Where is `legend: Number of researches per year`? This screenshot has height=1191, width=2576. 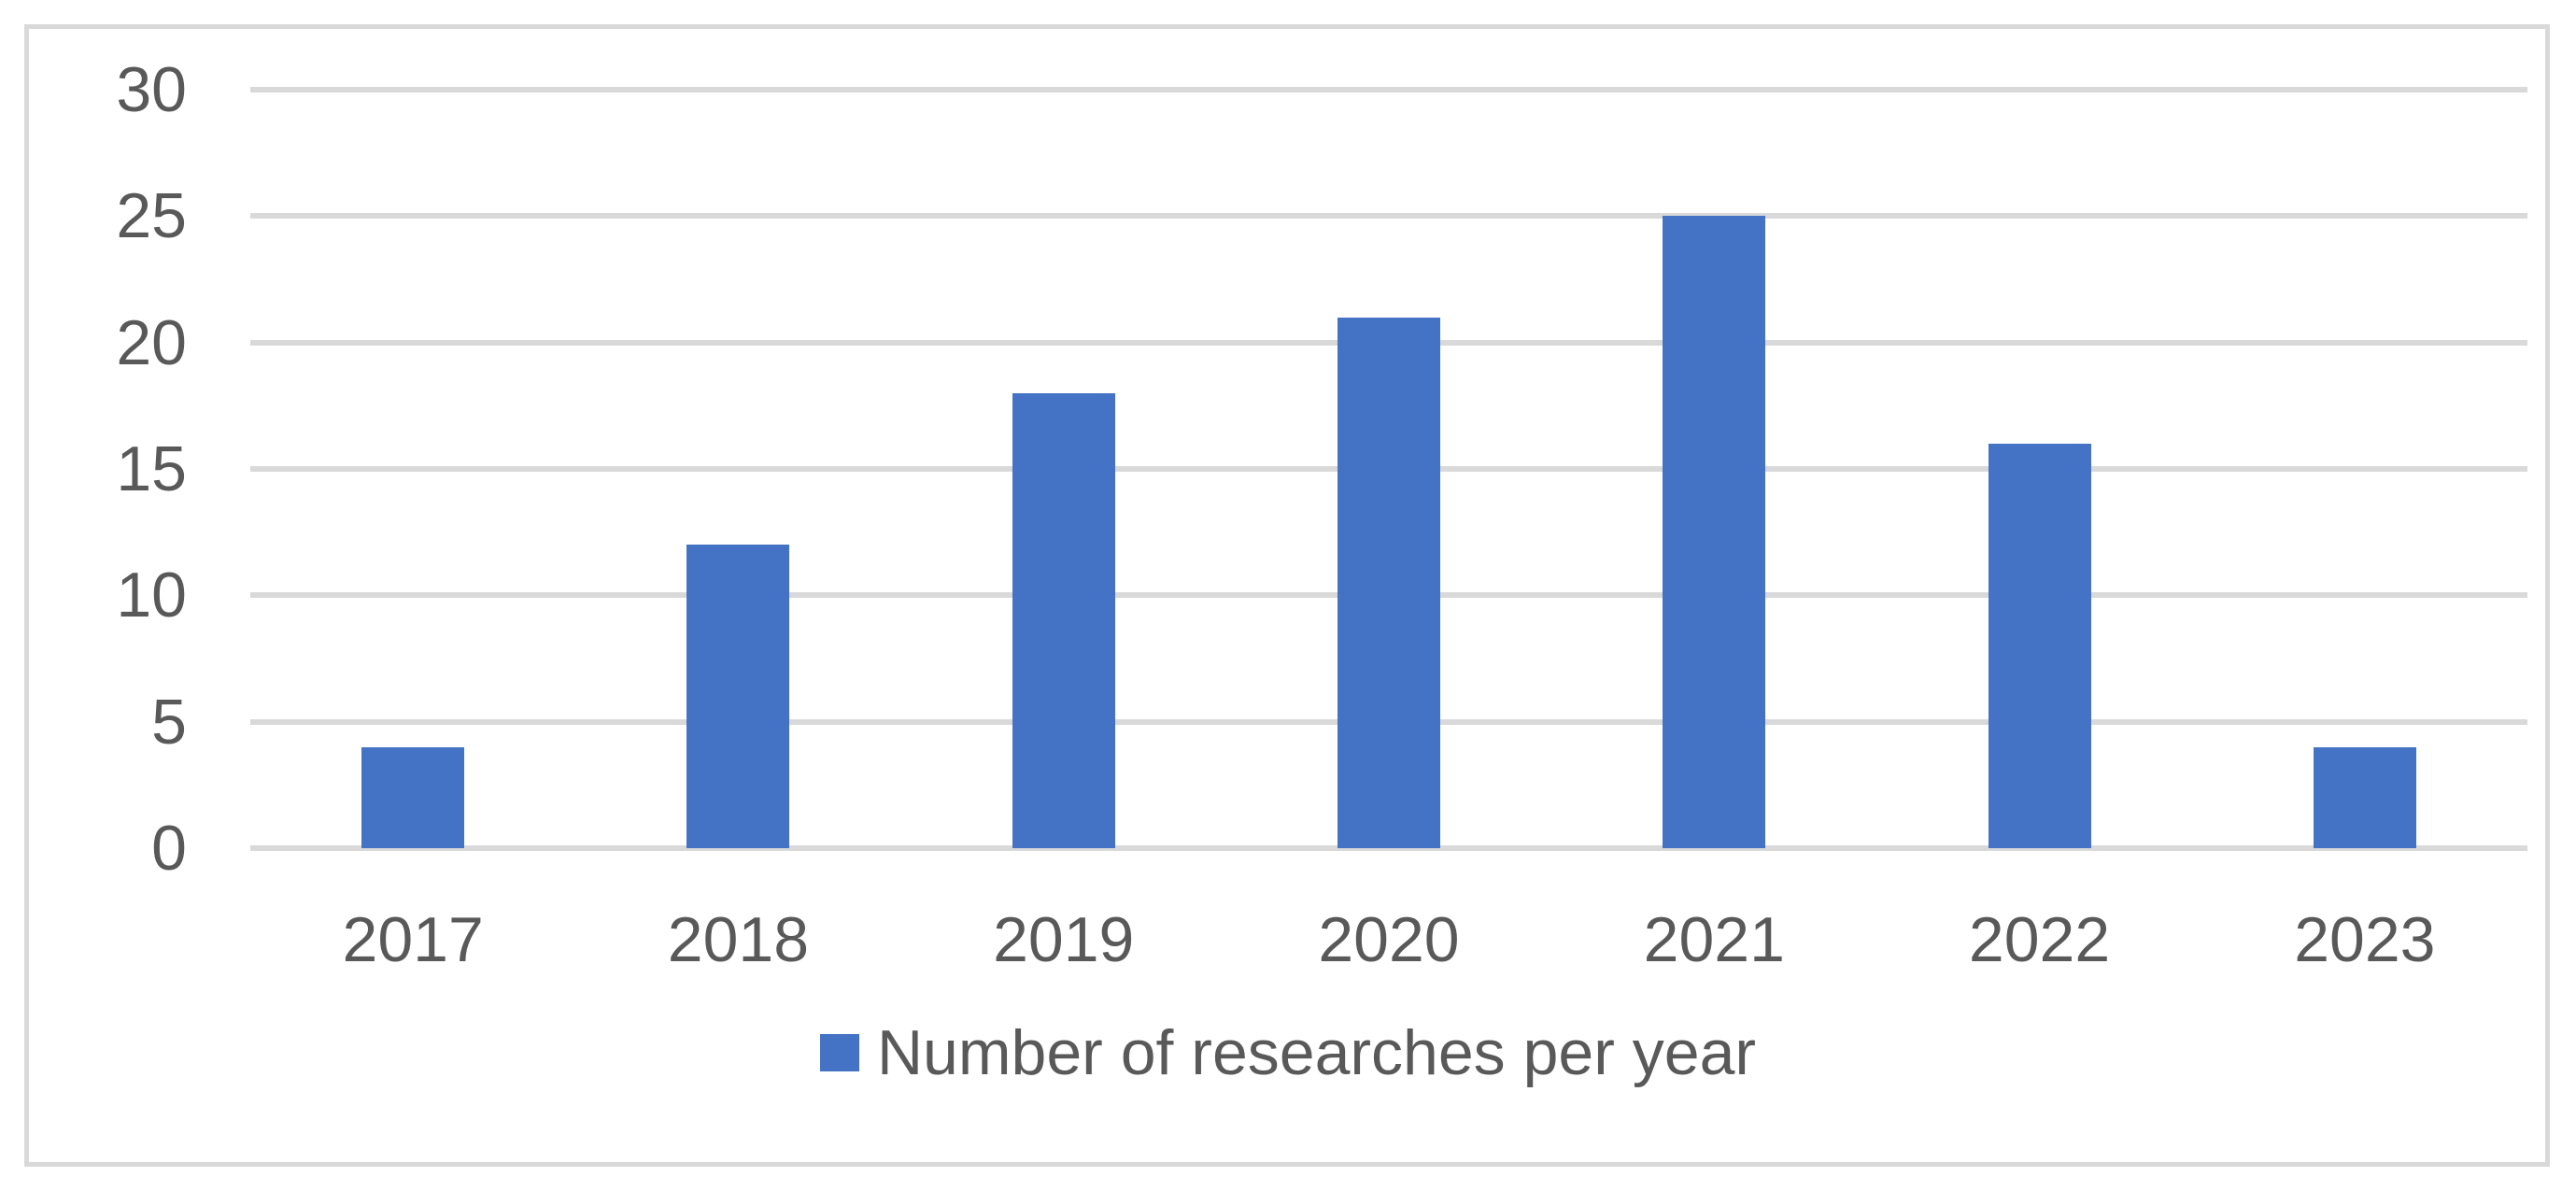
legend: Number of researches per year is located at coordinates (1288, 1052).